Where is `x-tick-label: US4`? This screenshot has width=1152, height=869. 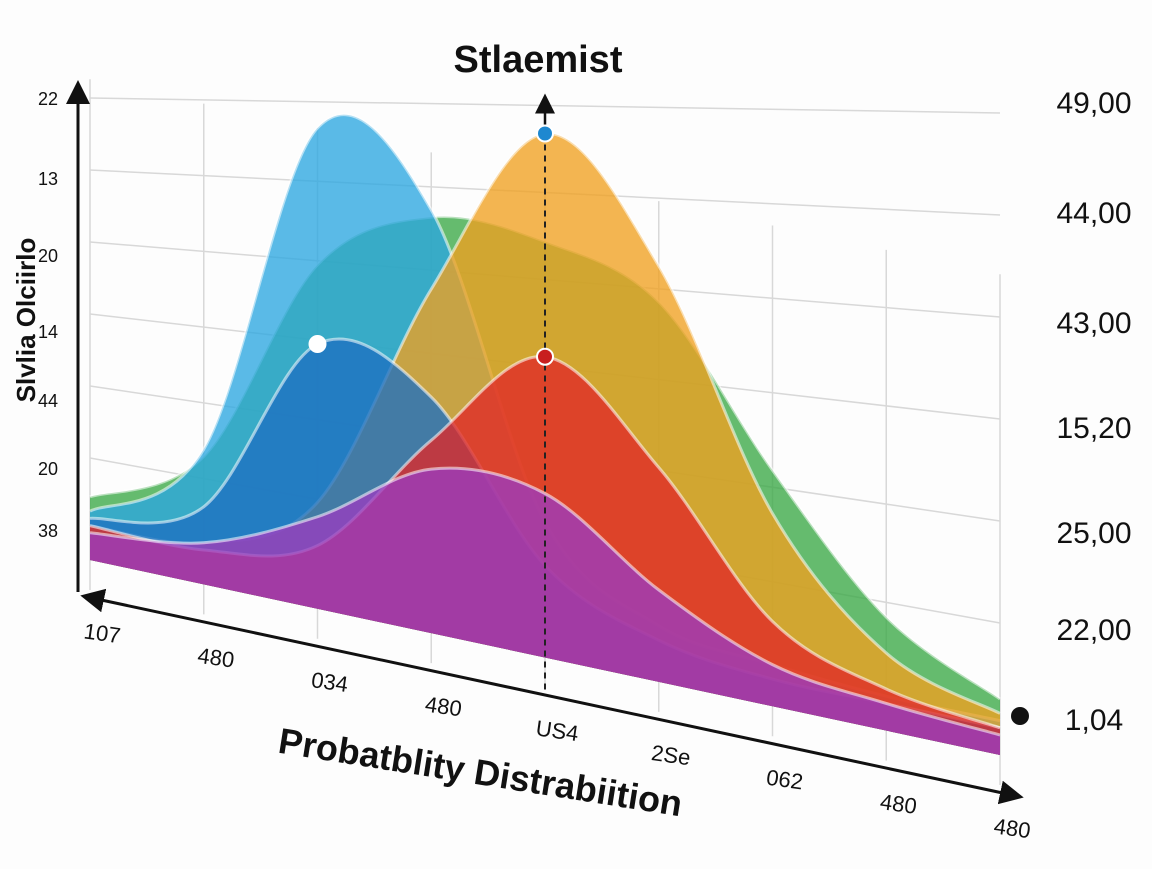 x-tick-label: US4 is located at coordinates (557, 730).